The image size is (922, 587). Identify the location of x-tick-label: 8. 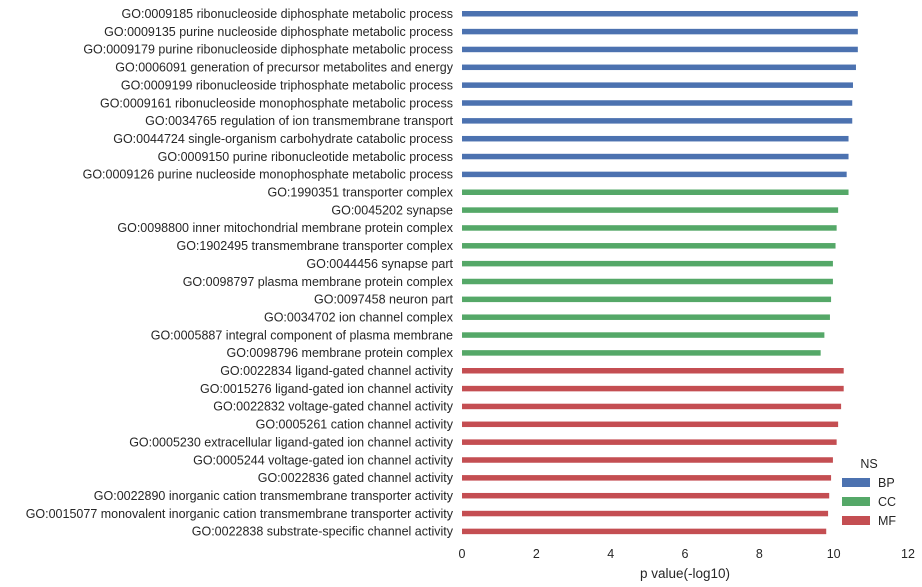
(759, 554).